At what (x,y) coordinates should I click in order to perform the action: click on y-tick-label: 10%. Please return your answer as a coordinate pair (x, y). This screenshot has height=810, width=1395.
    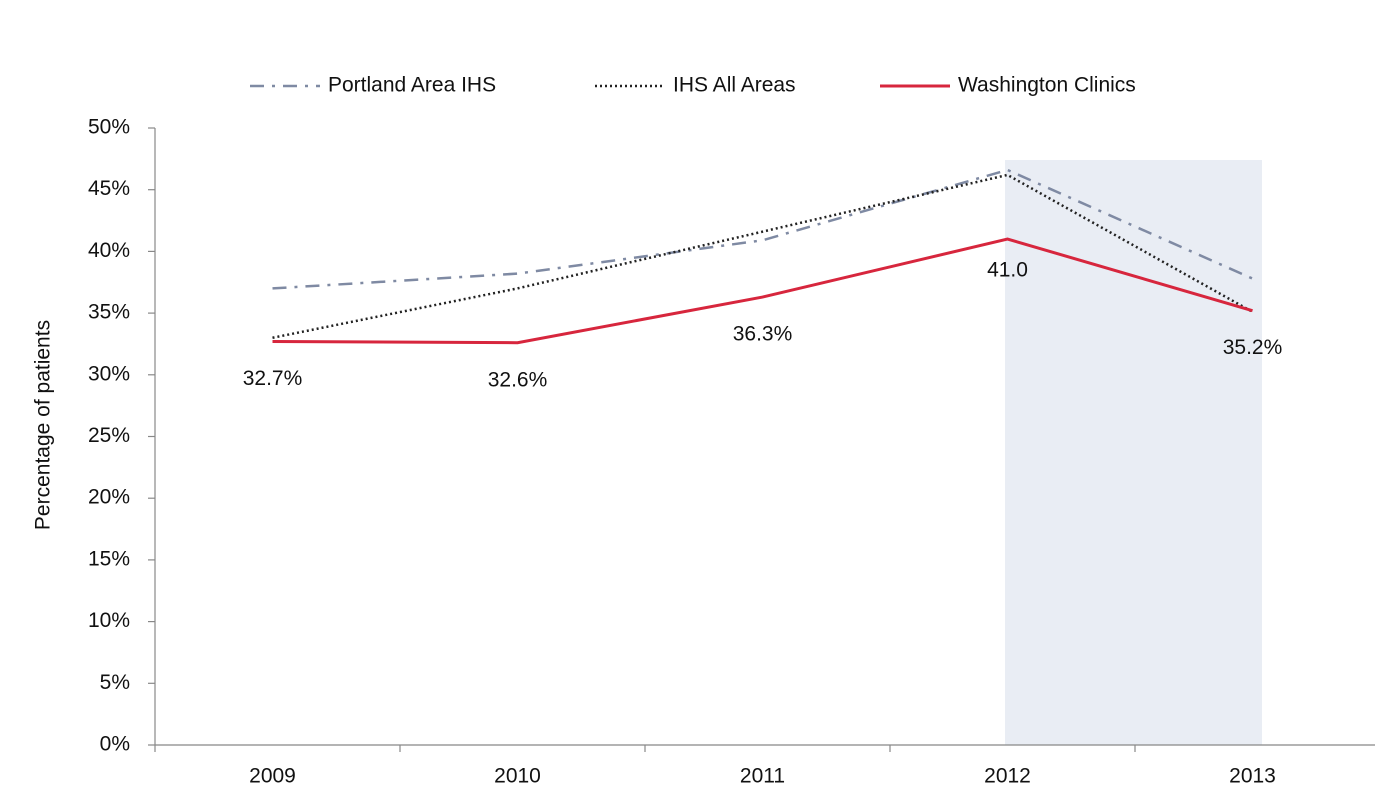
    Looking at the image, I should click on (109, 620).